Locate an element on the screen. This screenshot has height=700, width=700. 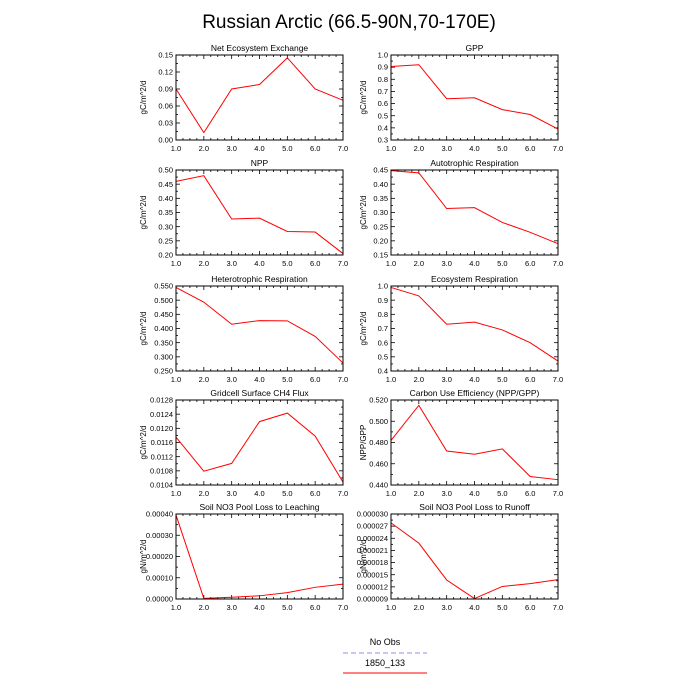
y-tick-label: 0.000012 is located at coordinates (372, 586).